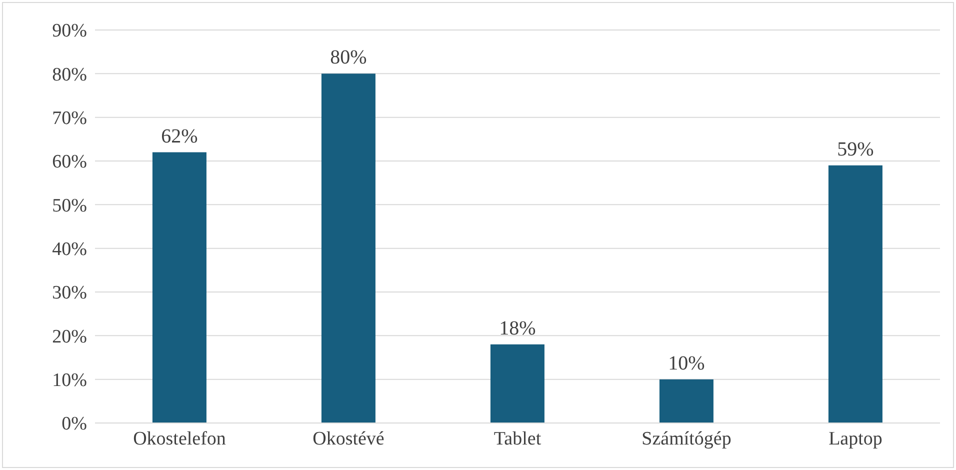 Image resolution: width=956 pixels, height=470 pixels. What do you see at coordinates (348, 57) in the screenshot?
I see `data-label: 80%` at bounding box center [348, 57].